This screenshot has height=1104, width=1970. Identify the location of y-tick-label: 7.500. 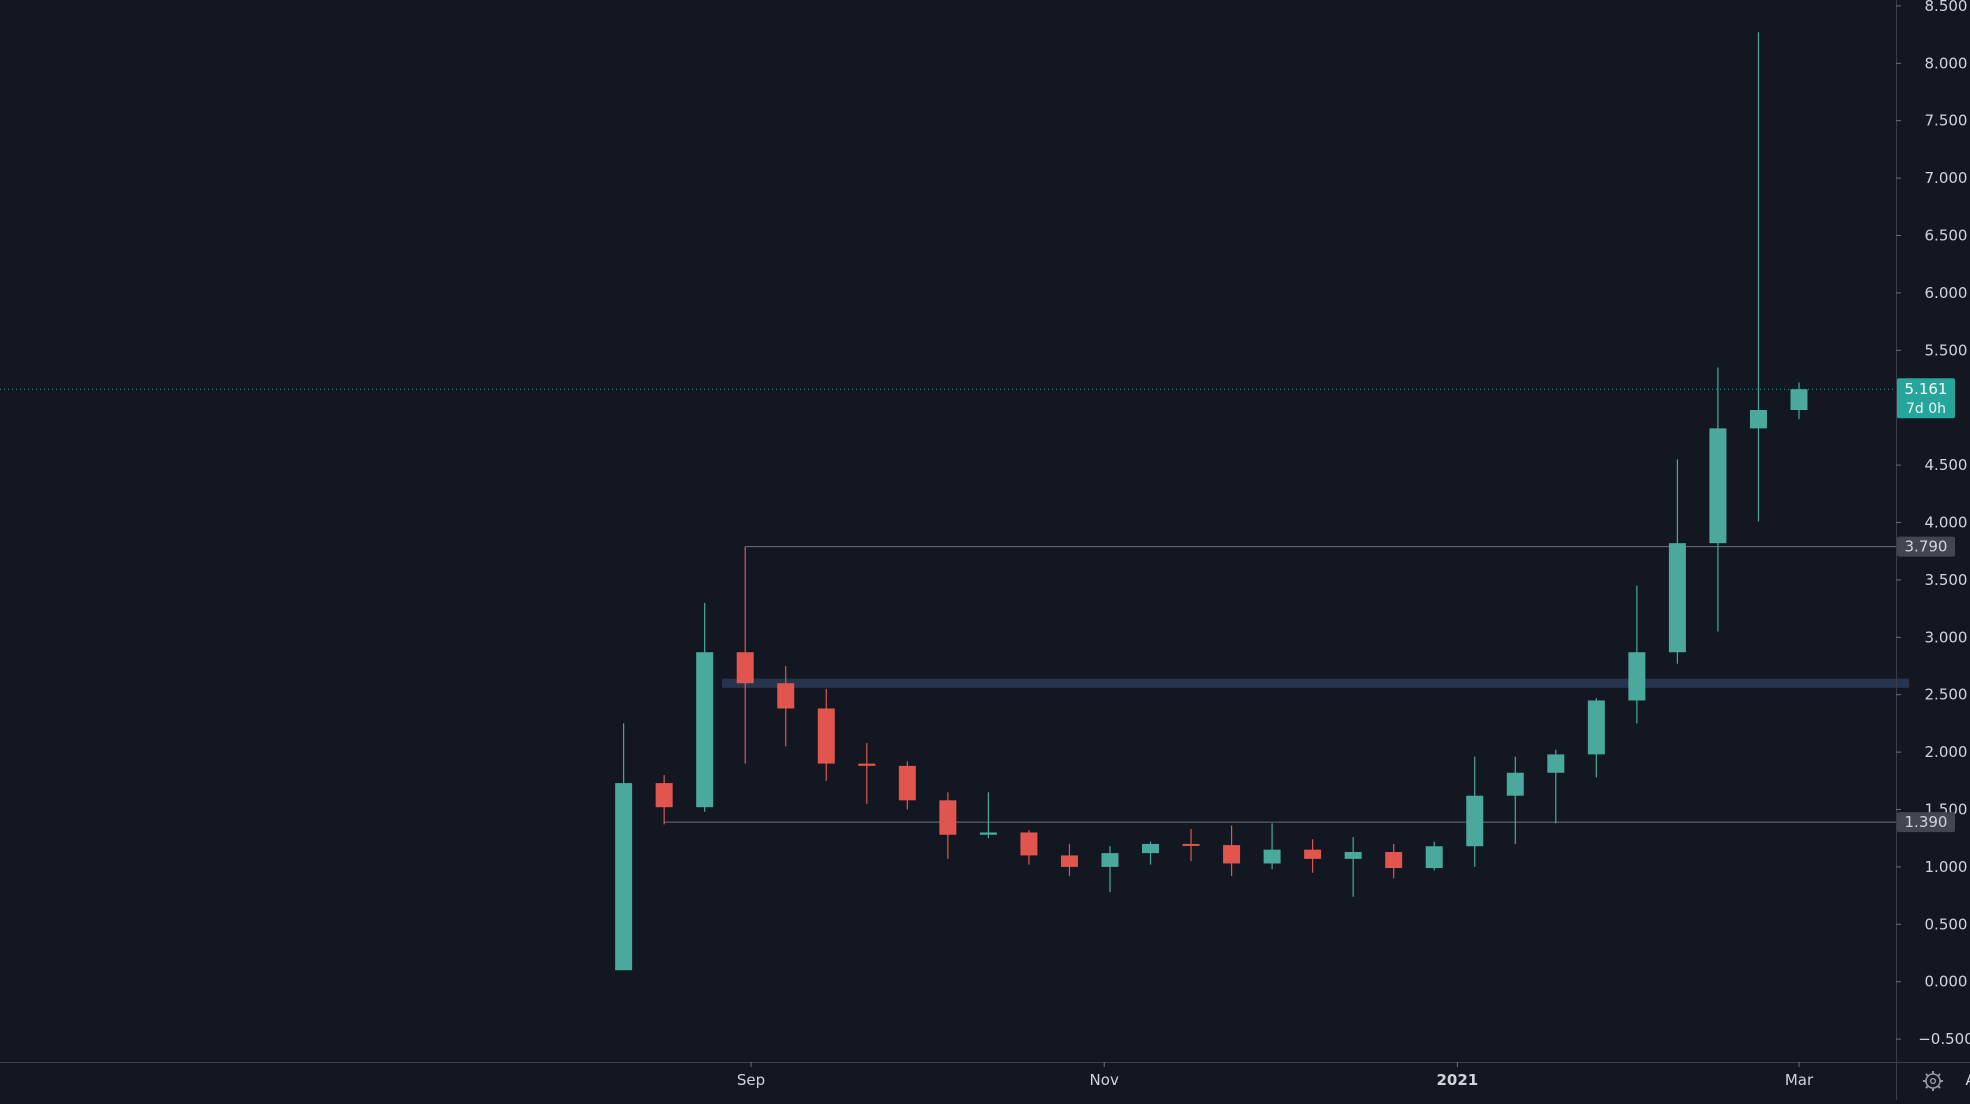
(1946, 121).